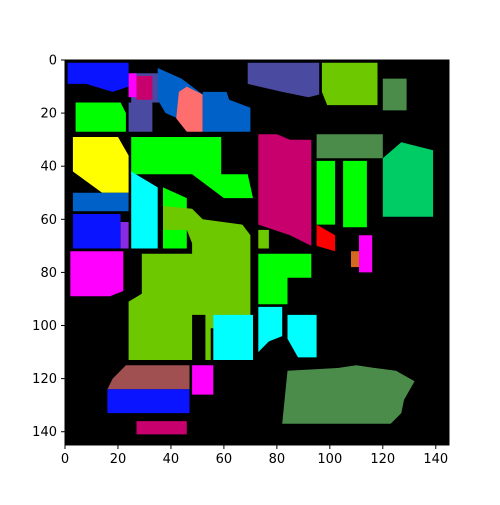 The width and height of the screenshot is (500, 505). I want to click on x-tick-label: 140, so click(435, 459).